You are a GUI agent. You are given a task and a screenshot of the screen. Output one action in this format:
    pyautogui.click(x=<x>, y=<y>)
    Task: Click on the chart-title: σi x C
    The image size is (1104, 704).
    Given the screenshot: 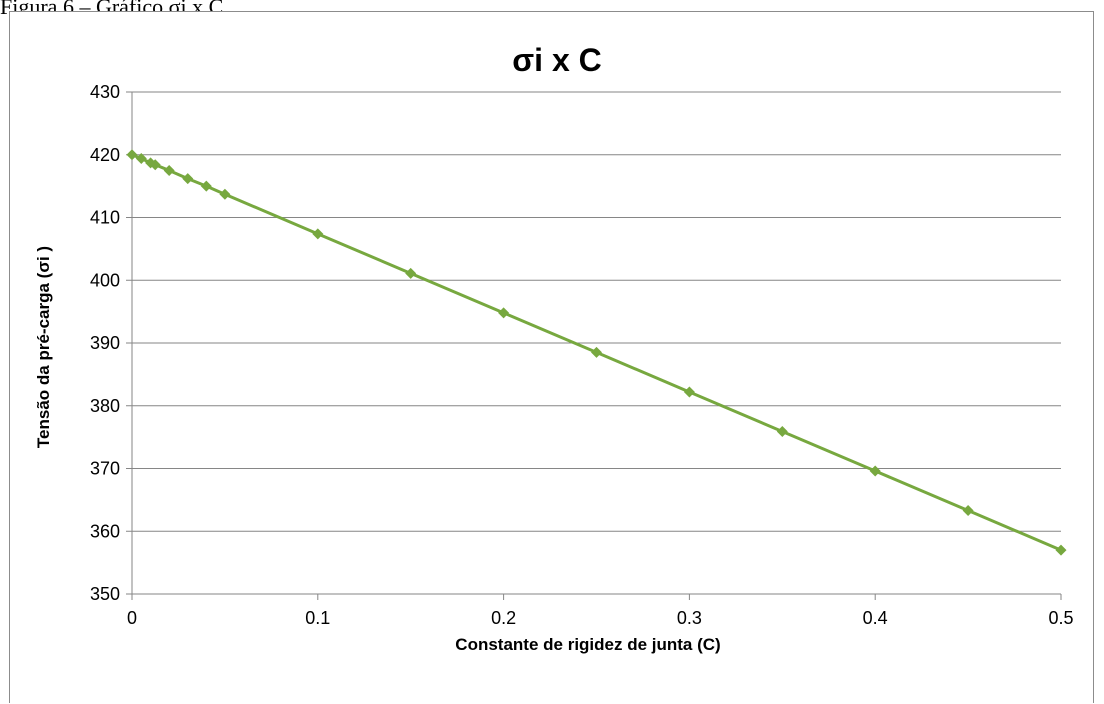 What is the action you would take?
    pyautogui.click(x=556, y=60)
    